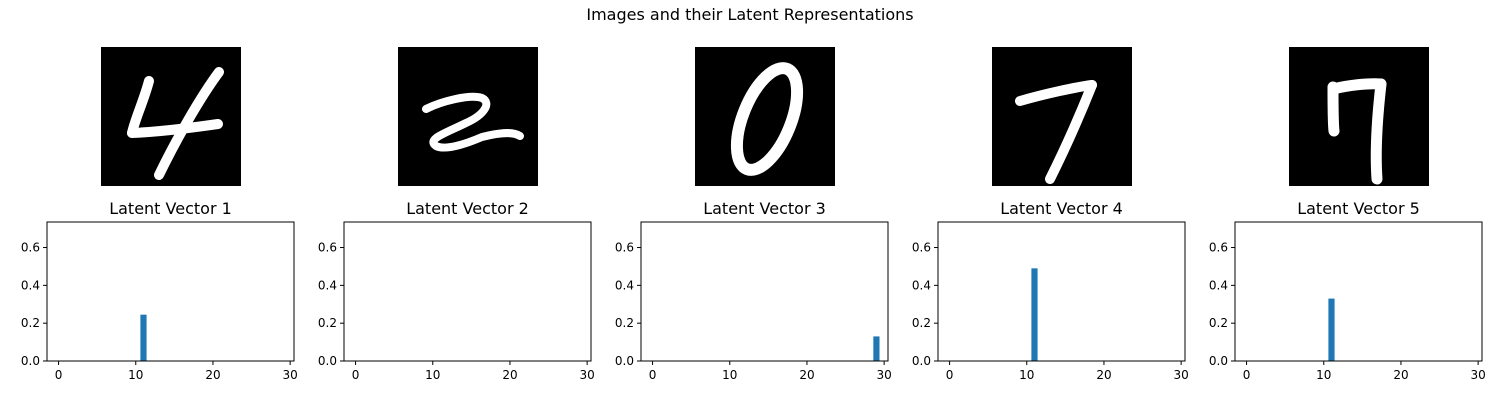  What do you see at coordinates (170, 208) in the screenshot?
I see `chart-title: Latent Vector 1` at bounding box center [170, 208].